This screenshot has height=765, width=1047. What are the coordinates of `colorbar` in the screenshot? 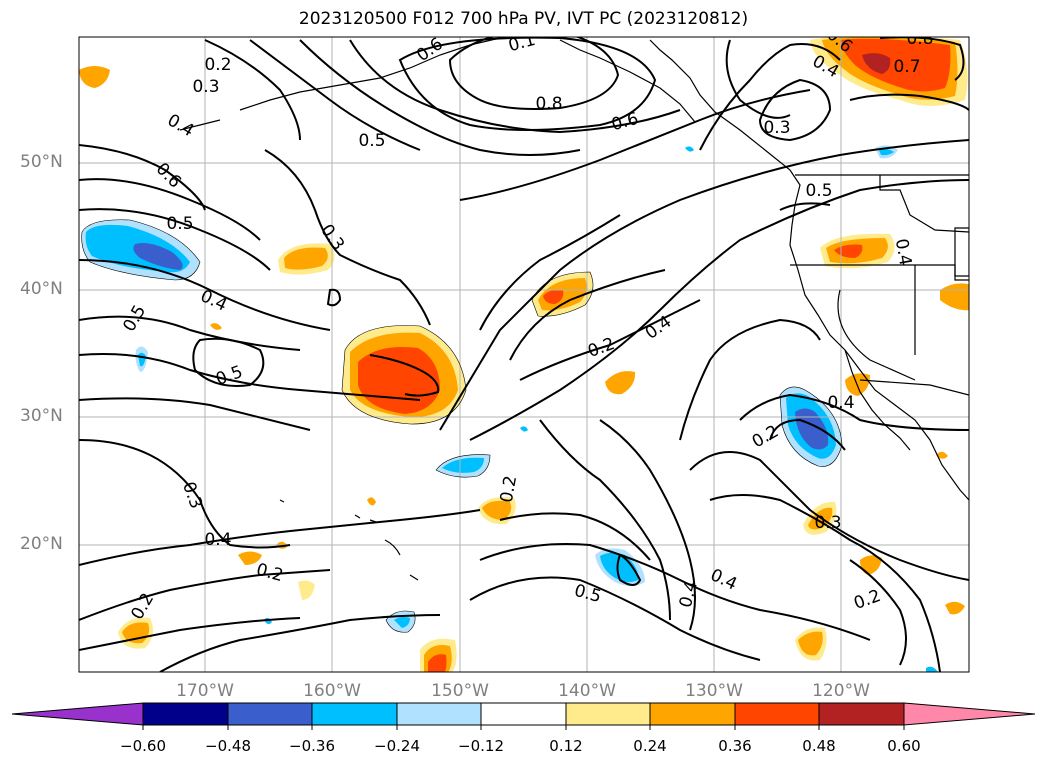 It's located at (523, 716).